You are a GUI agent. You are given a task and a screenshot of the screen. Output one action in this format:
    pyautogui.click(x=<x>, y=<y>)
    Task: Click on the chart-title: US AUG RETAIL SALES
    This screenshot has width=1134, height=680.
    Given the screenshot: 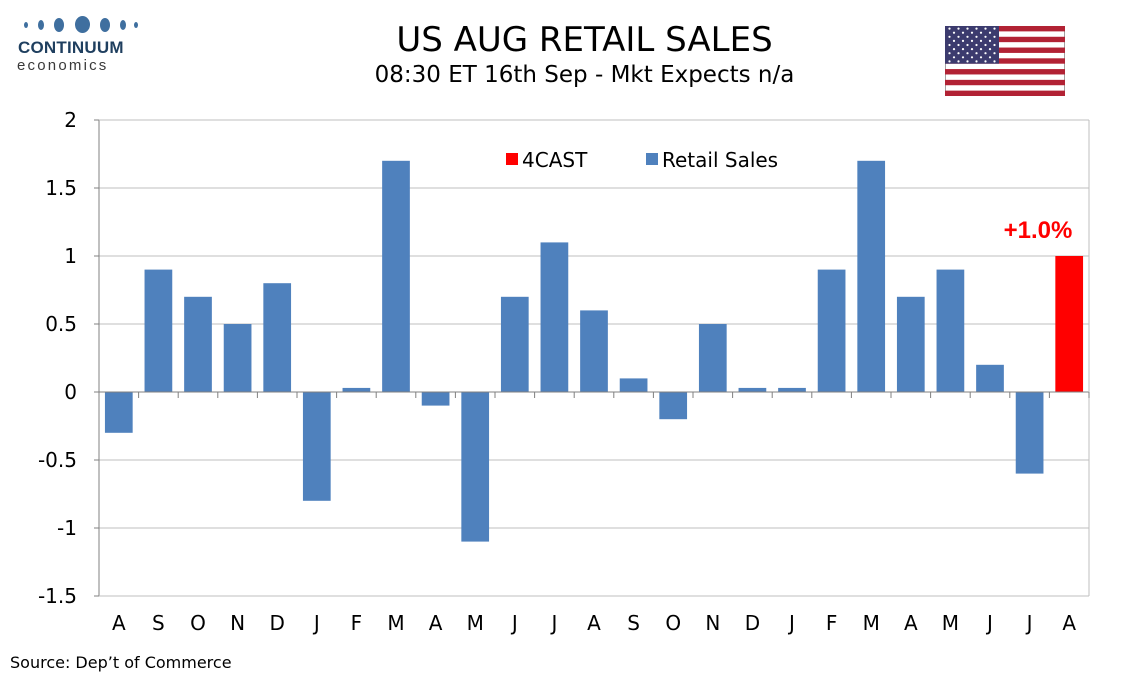 What is the action you would take?
    pyautogui.click(x=584, y=40)
    